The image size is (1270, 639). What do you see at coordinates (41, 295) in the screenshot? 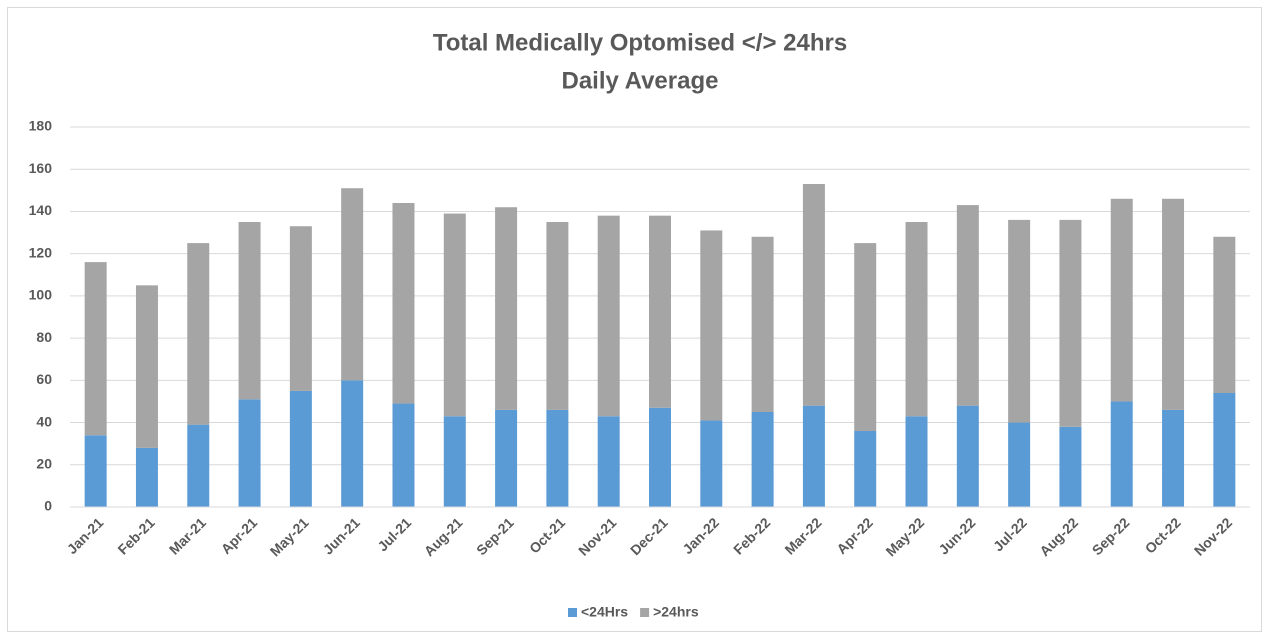
I see `y-tick-label: 100` at bounding box center [41, 295].